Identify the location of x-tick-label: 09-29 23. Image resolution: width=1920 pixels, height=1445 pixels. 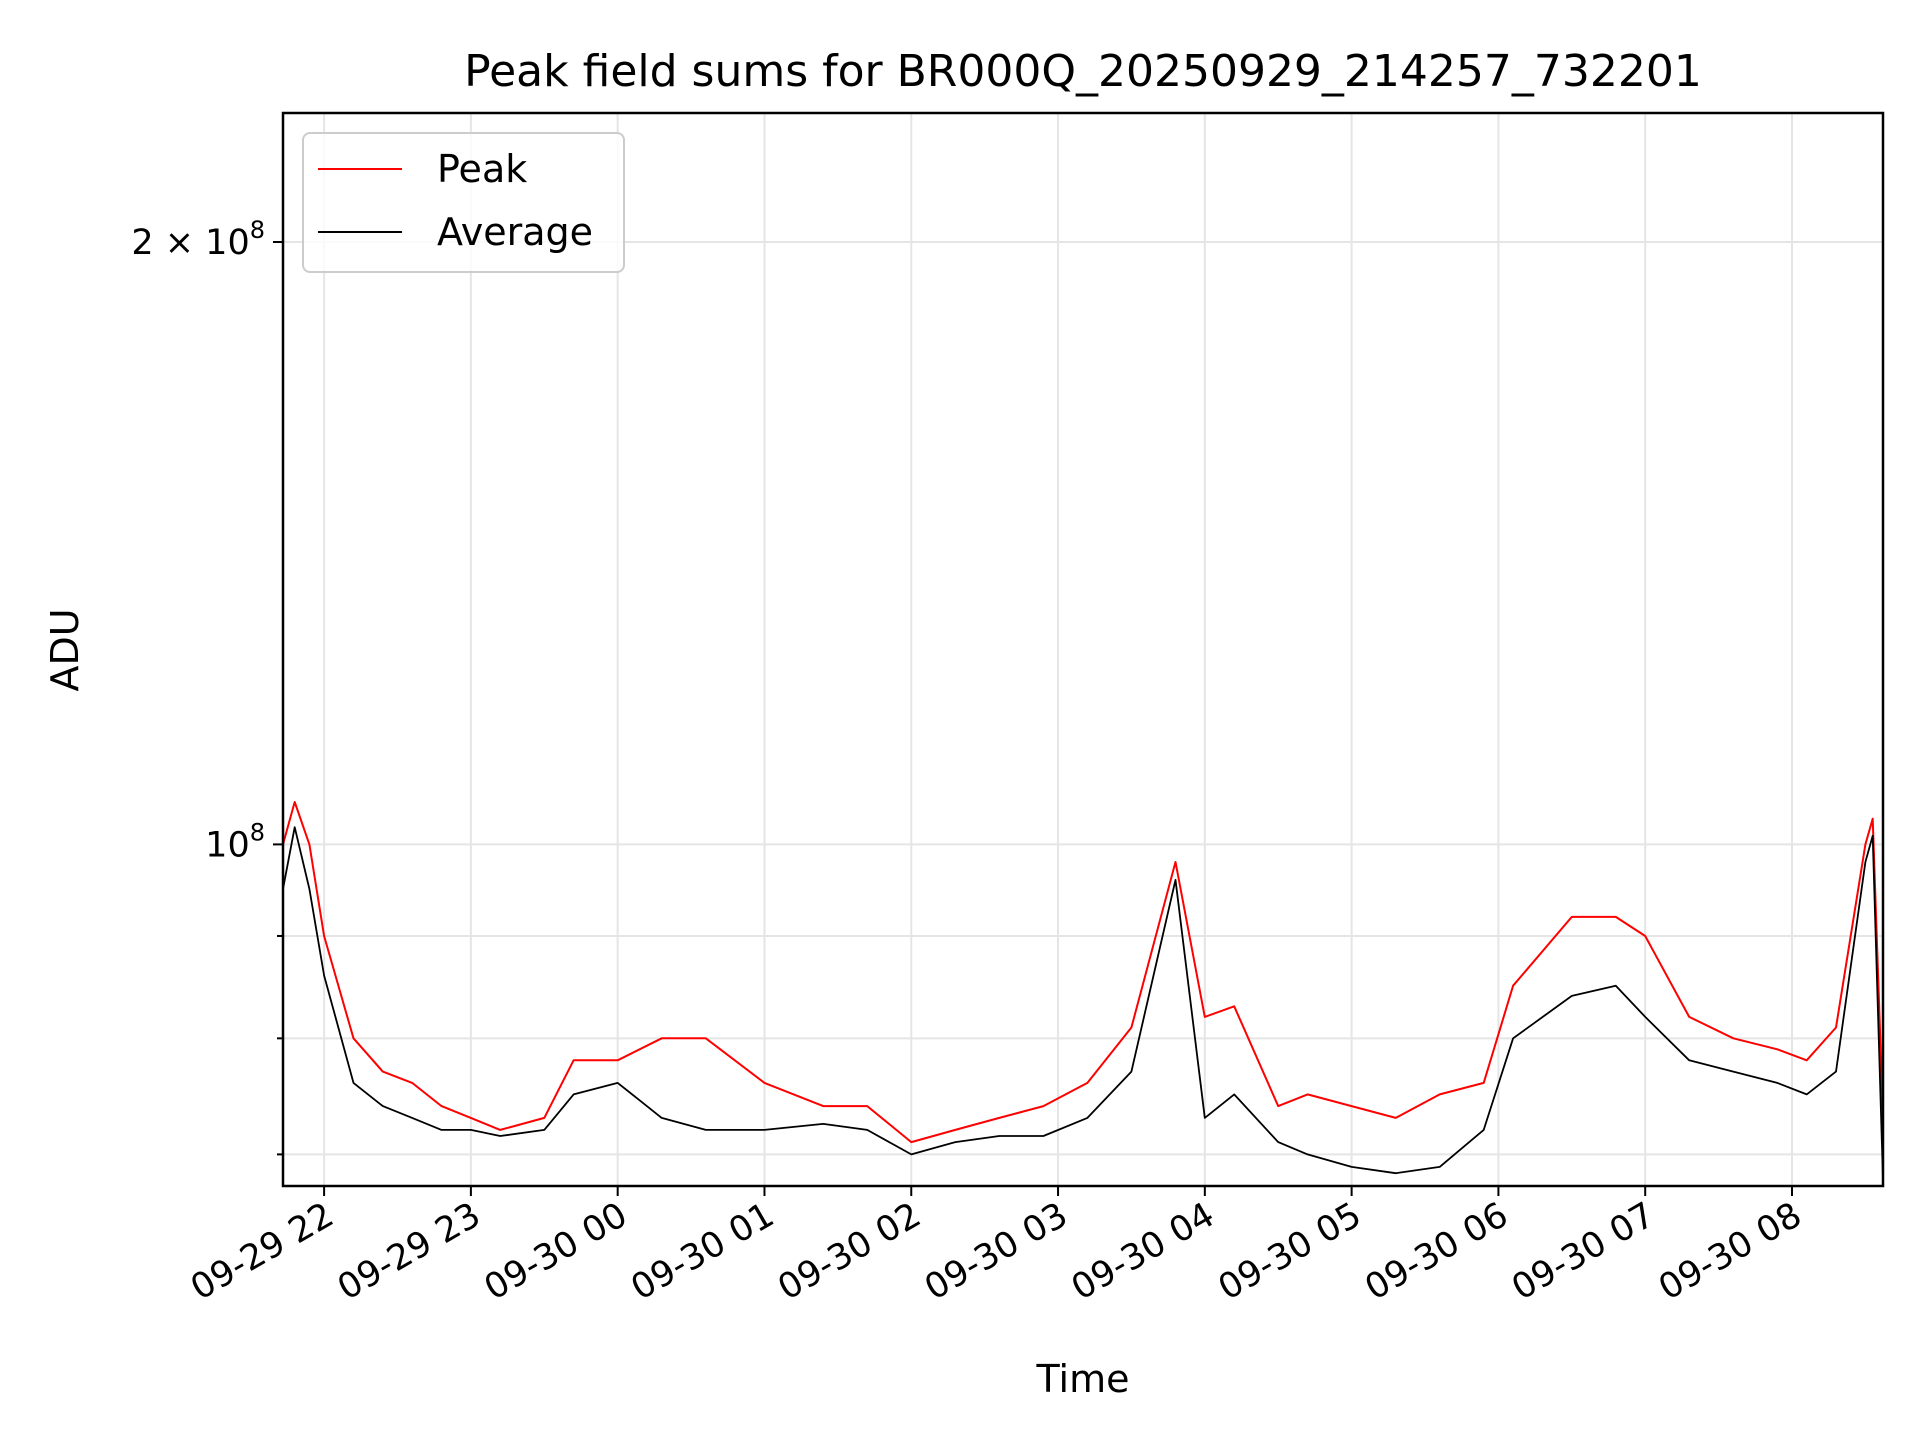
(409, 1251).